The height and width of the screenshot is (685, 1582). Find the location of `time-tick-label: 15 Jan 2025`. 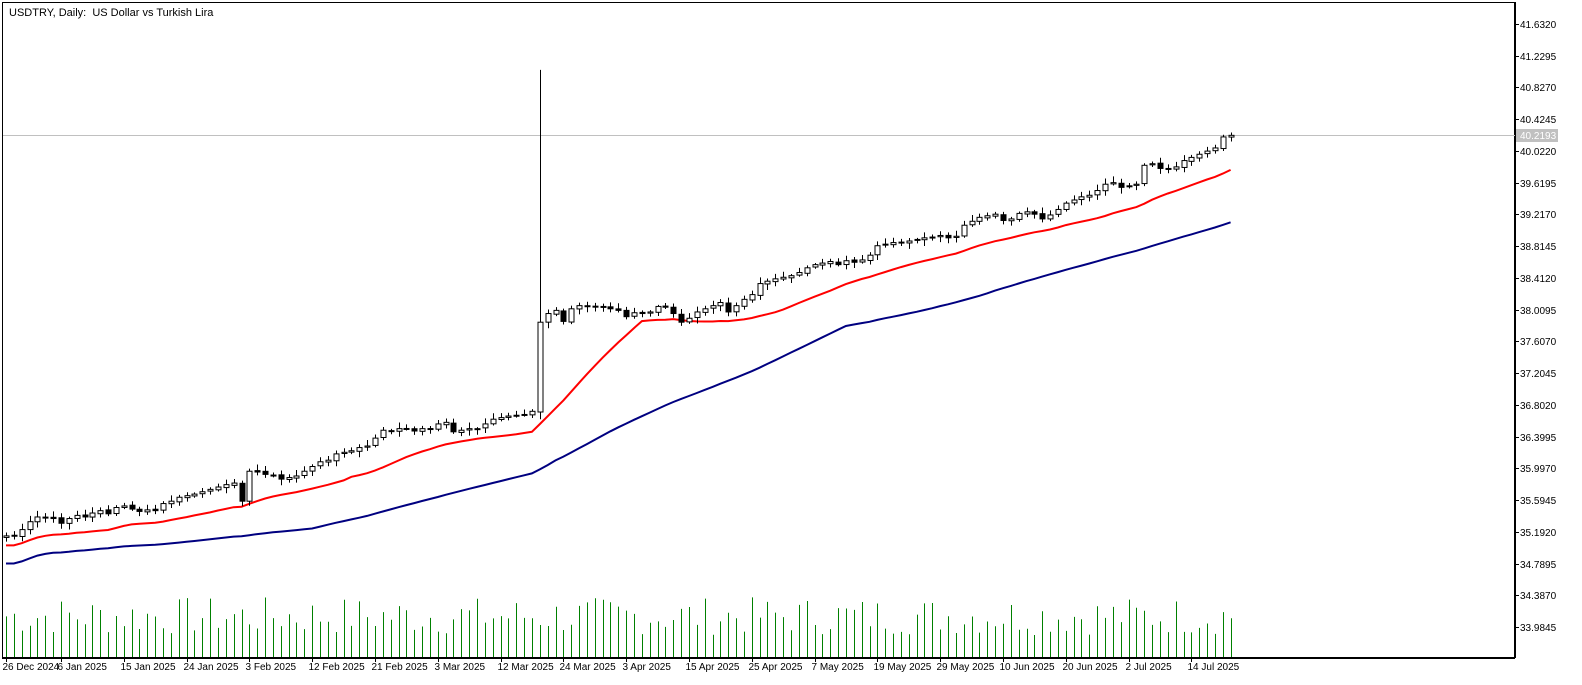

time-tick-label: 15 Jan 2025 is located at coordinates (148, 667).